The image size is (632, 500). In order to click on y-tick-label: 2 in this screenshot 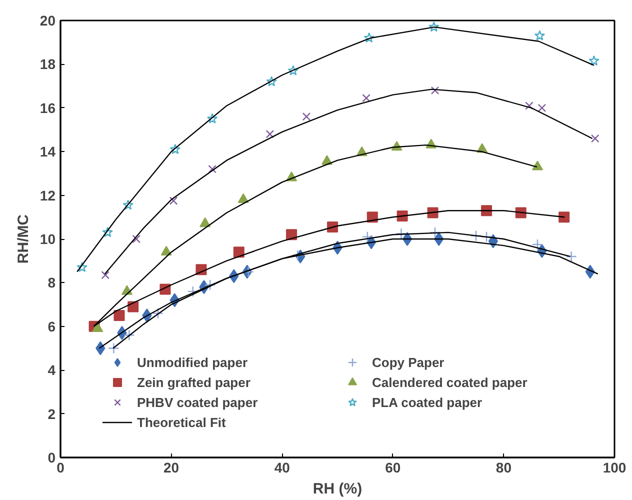, I will do `click(52, 414)`.